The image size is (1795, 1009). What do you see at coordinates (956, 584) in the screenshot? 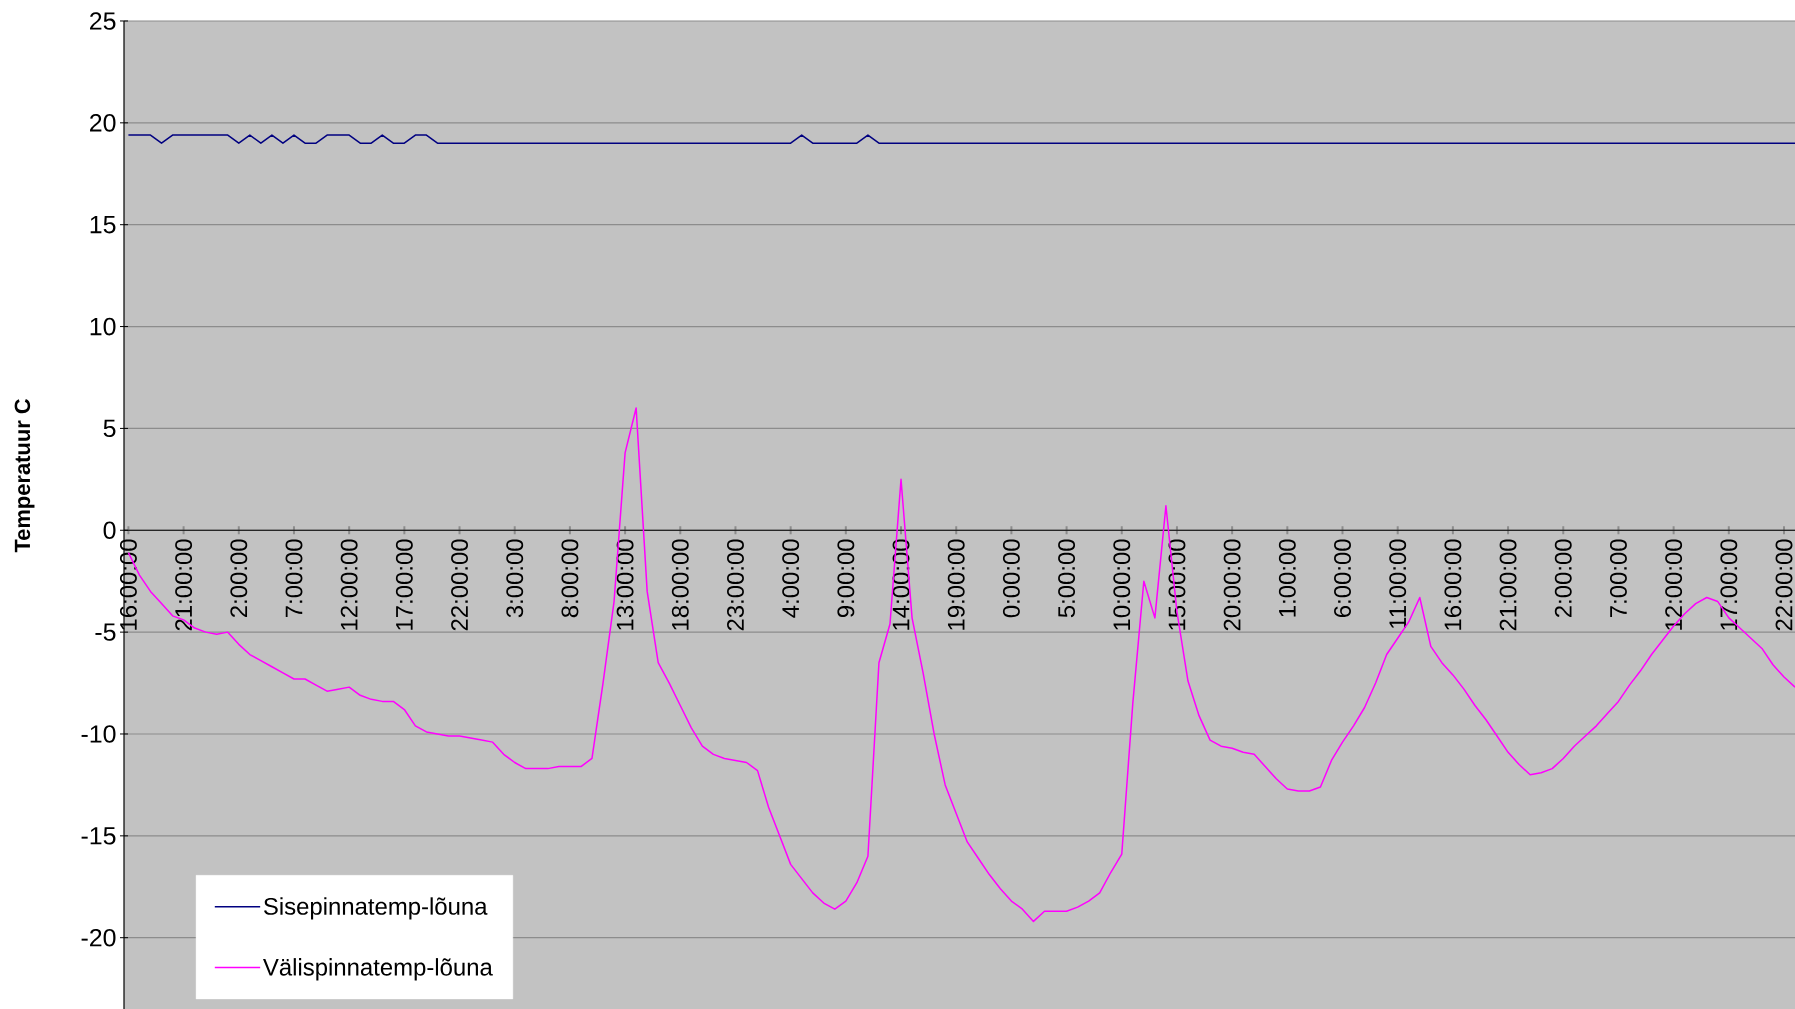
I see `x-tick-label: 19:00:00` at bounding box center [956, 584].